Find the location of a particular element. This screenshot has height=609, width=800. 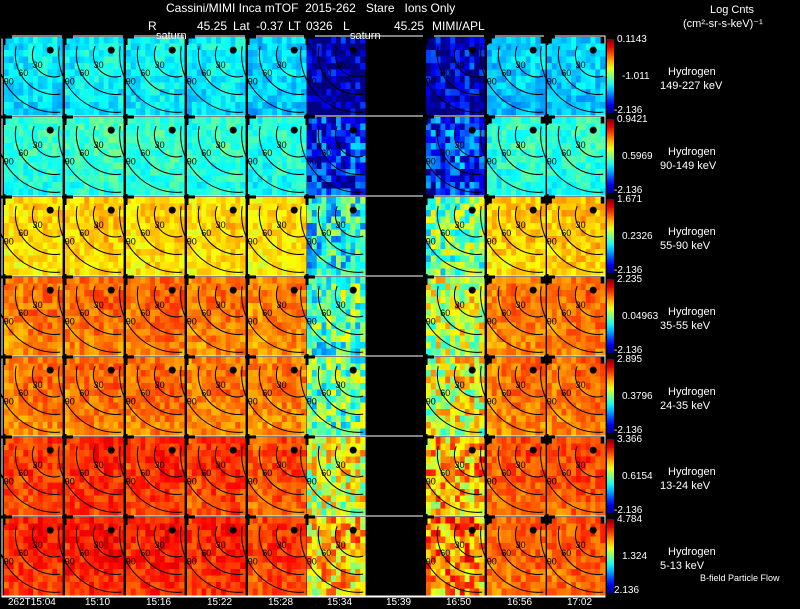

contour-line is located at coordinates (168, 221).